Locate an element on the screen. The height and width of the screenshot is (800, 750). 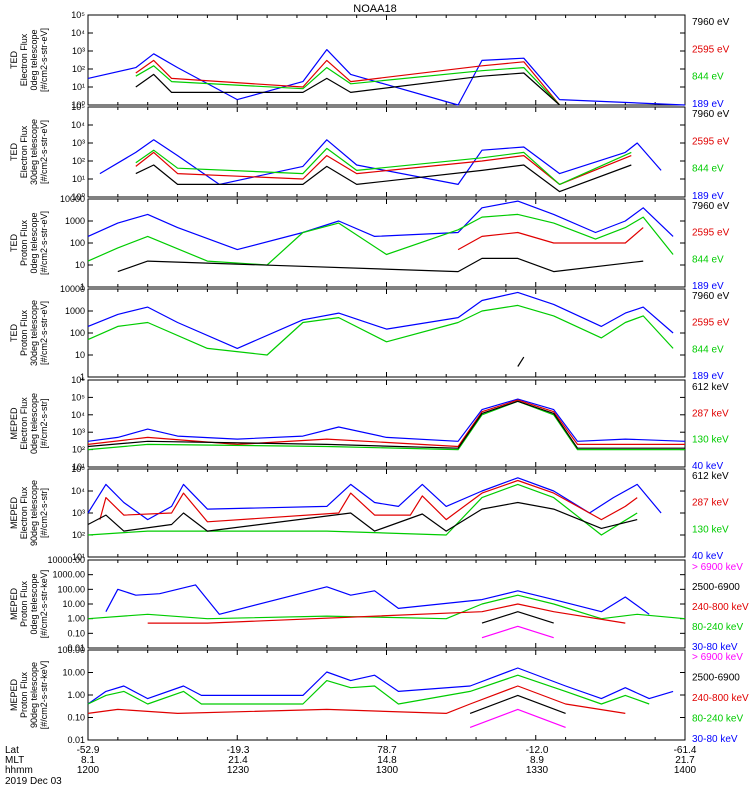
legend-entry: 287 keV is located at coordinates (710, 503).